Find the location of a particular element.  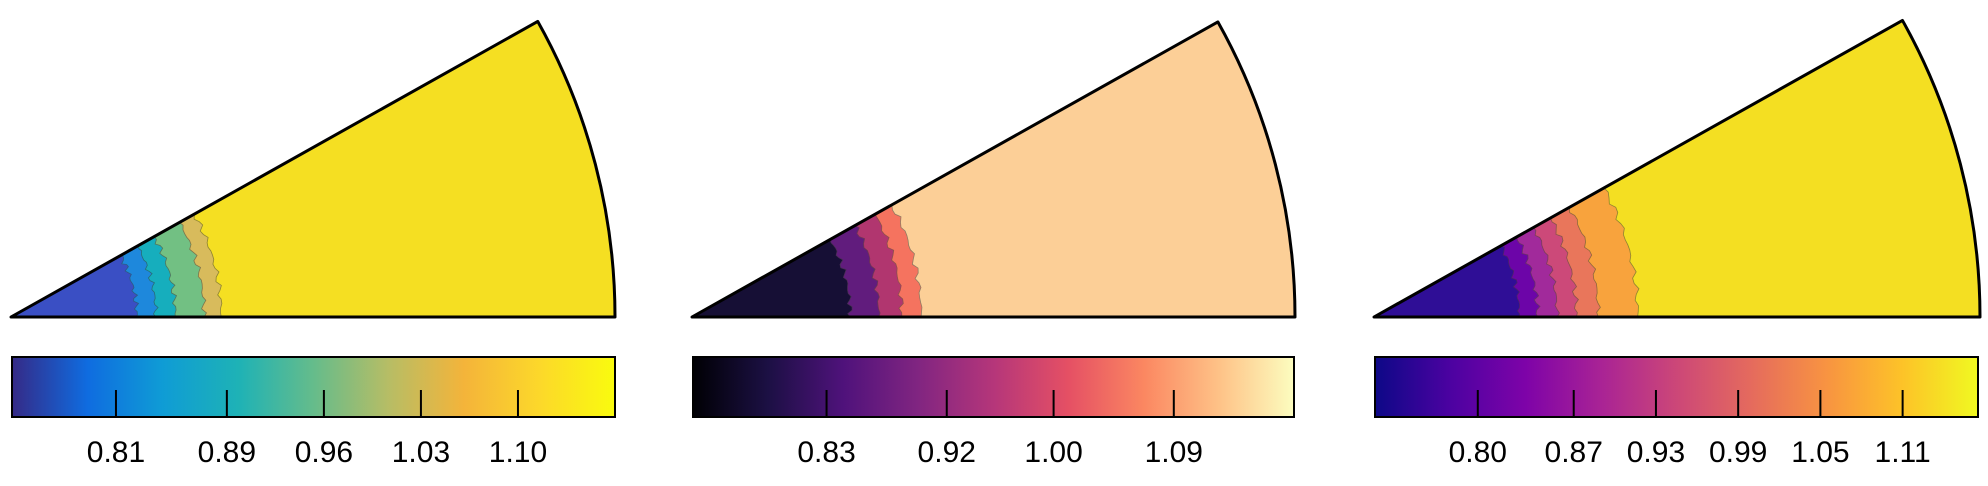

colorbar-tick-label: 0.83 is located at coordinates (826, 452).